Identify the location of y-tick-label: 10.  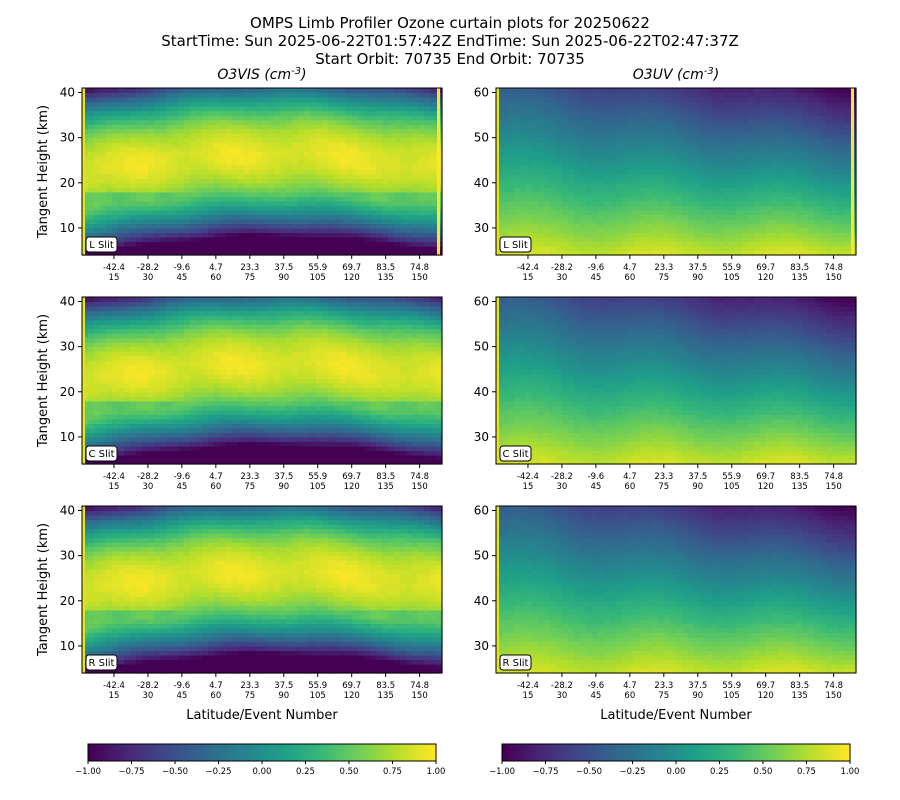
(67, 228).